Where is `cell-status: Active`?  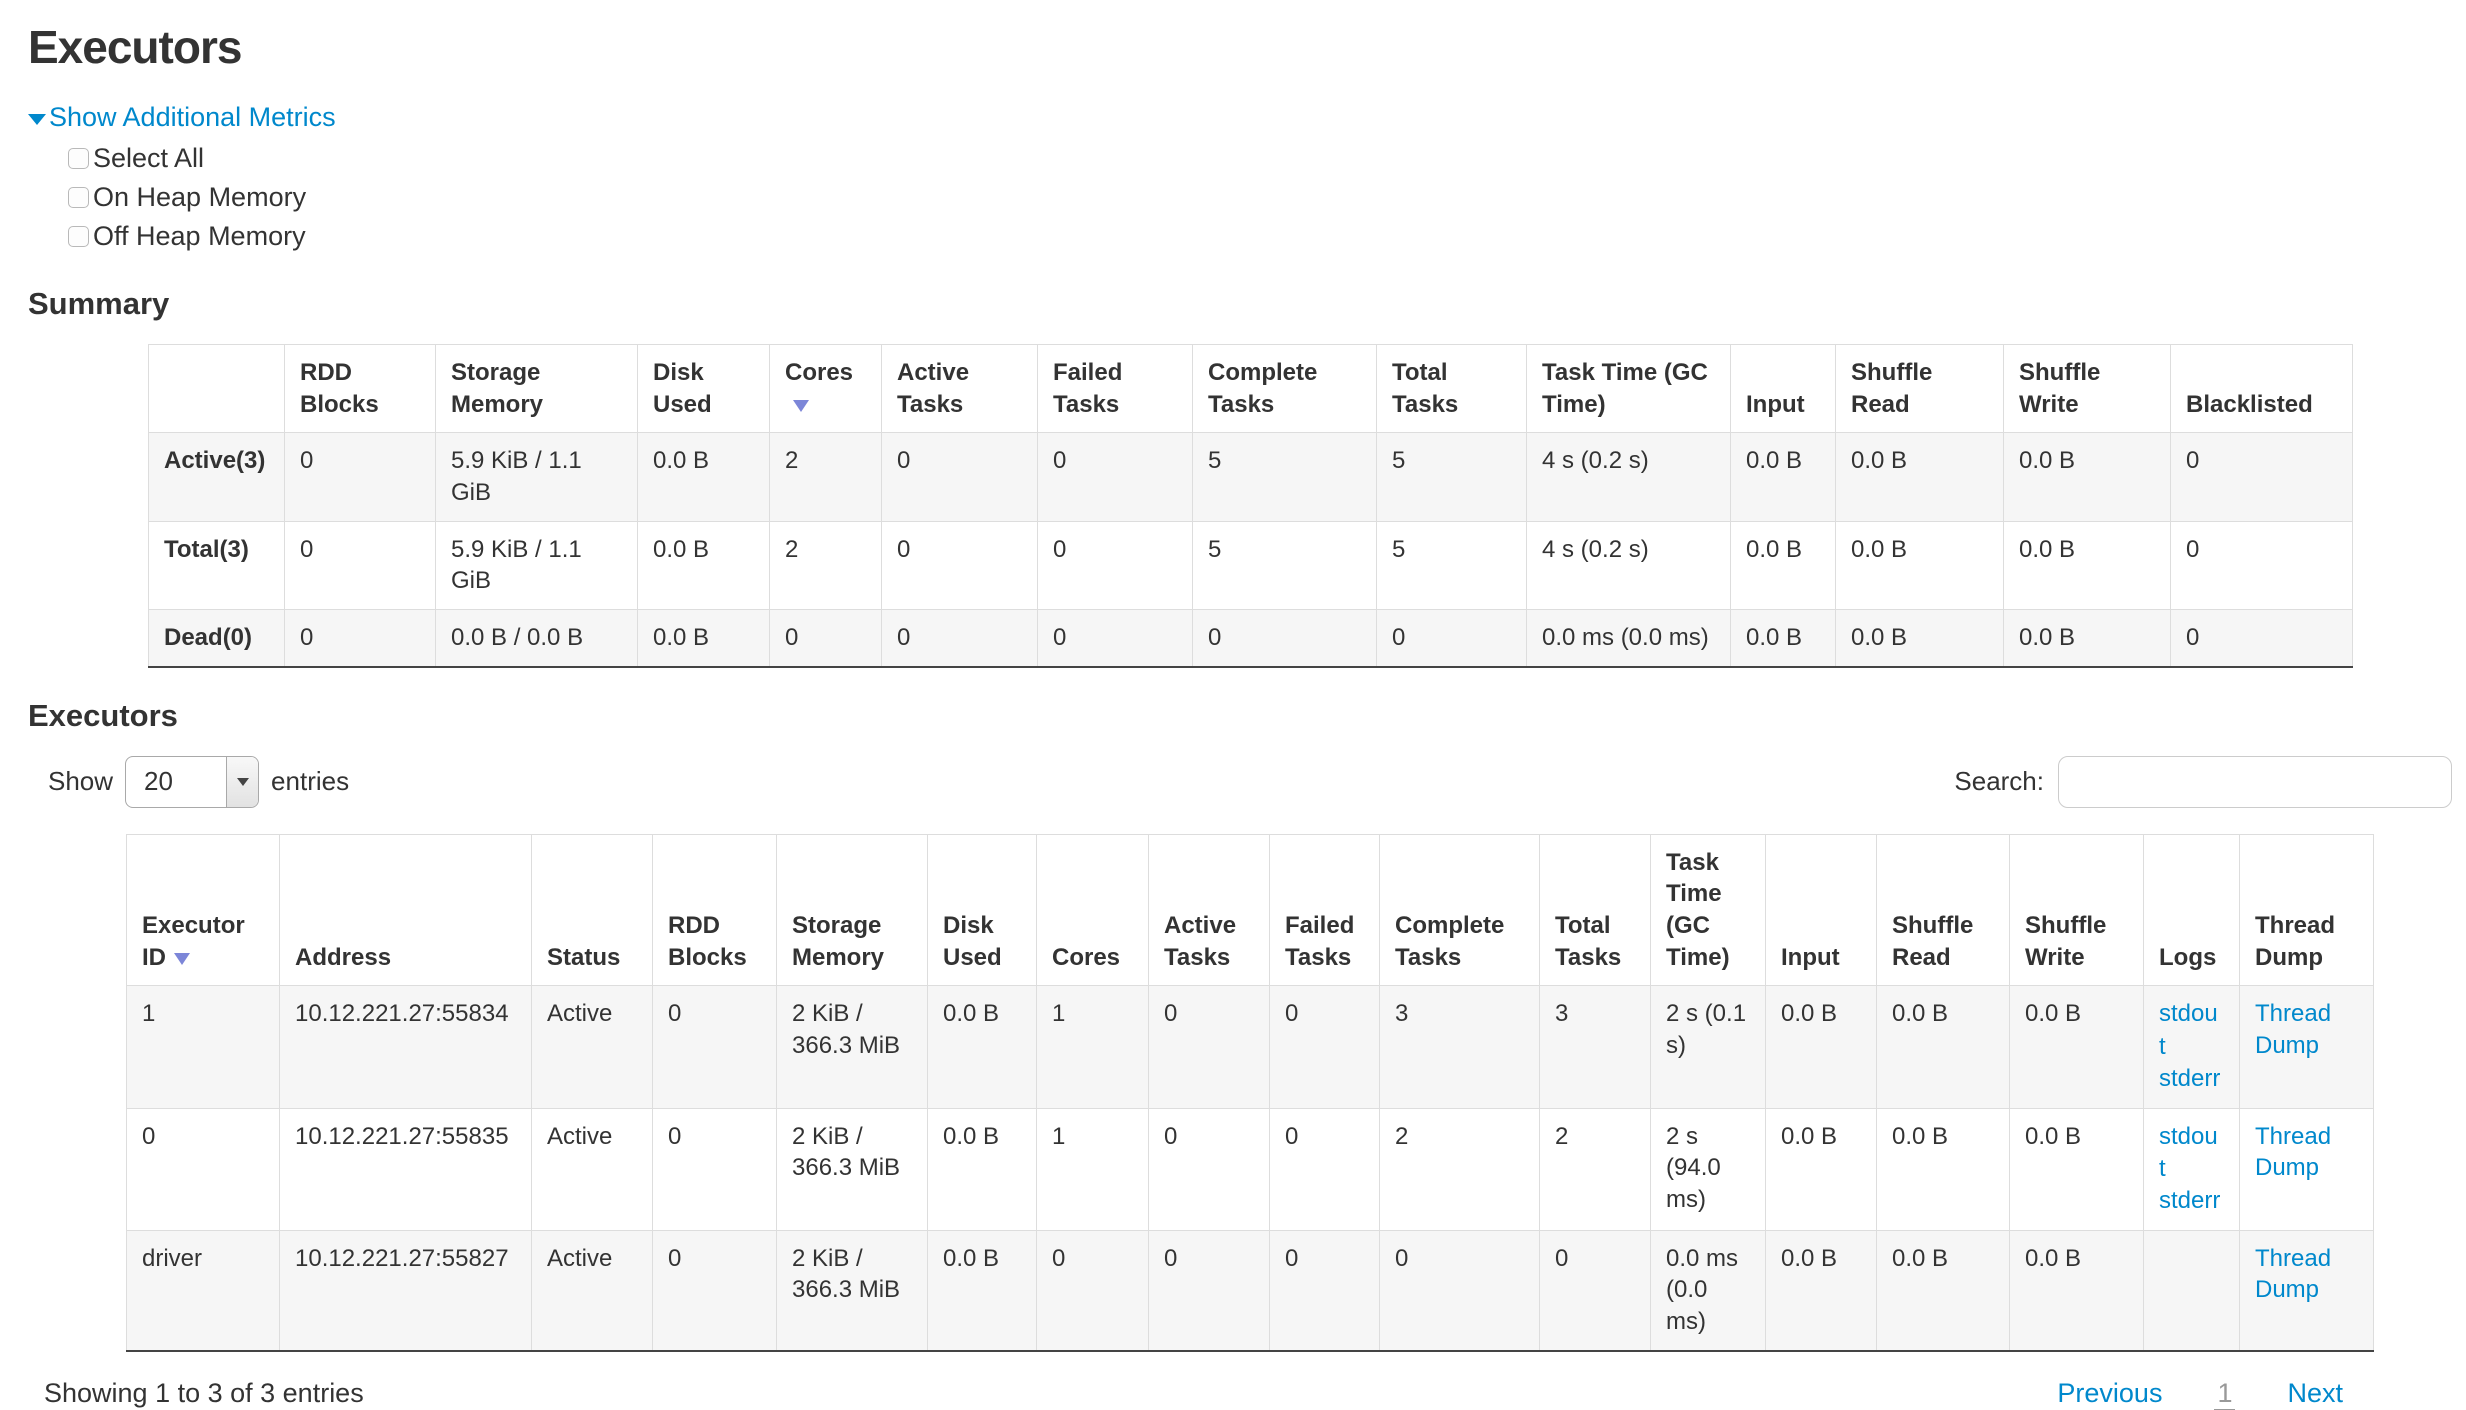
cell-status: Active is located at coordinates (592, 1047).